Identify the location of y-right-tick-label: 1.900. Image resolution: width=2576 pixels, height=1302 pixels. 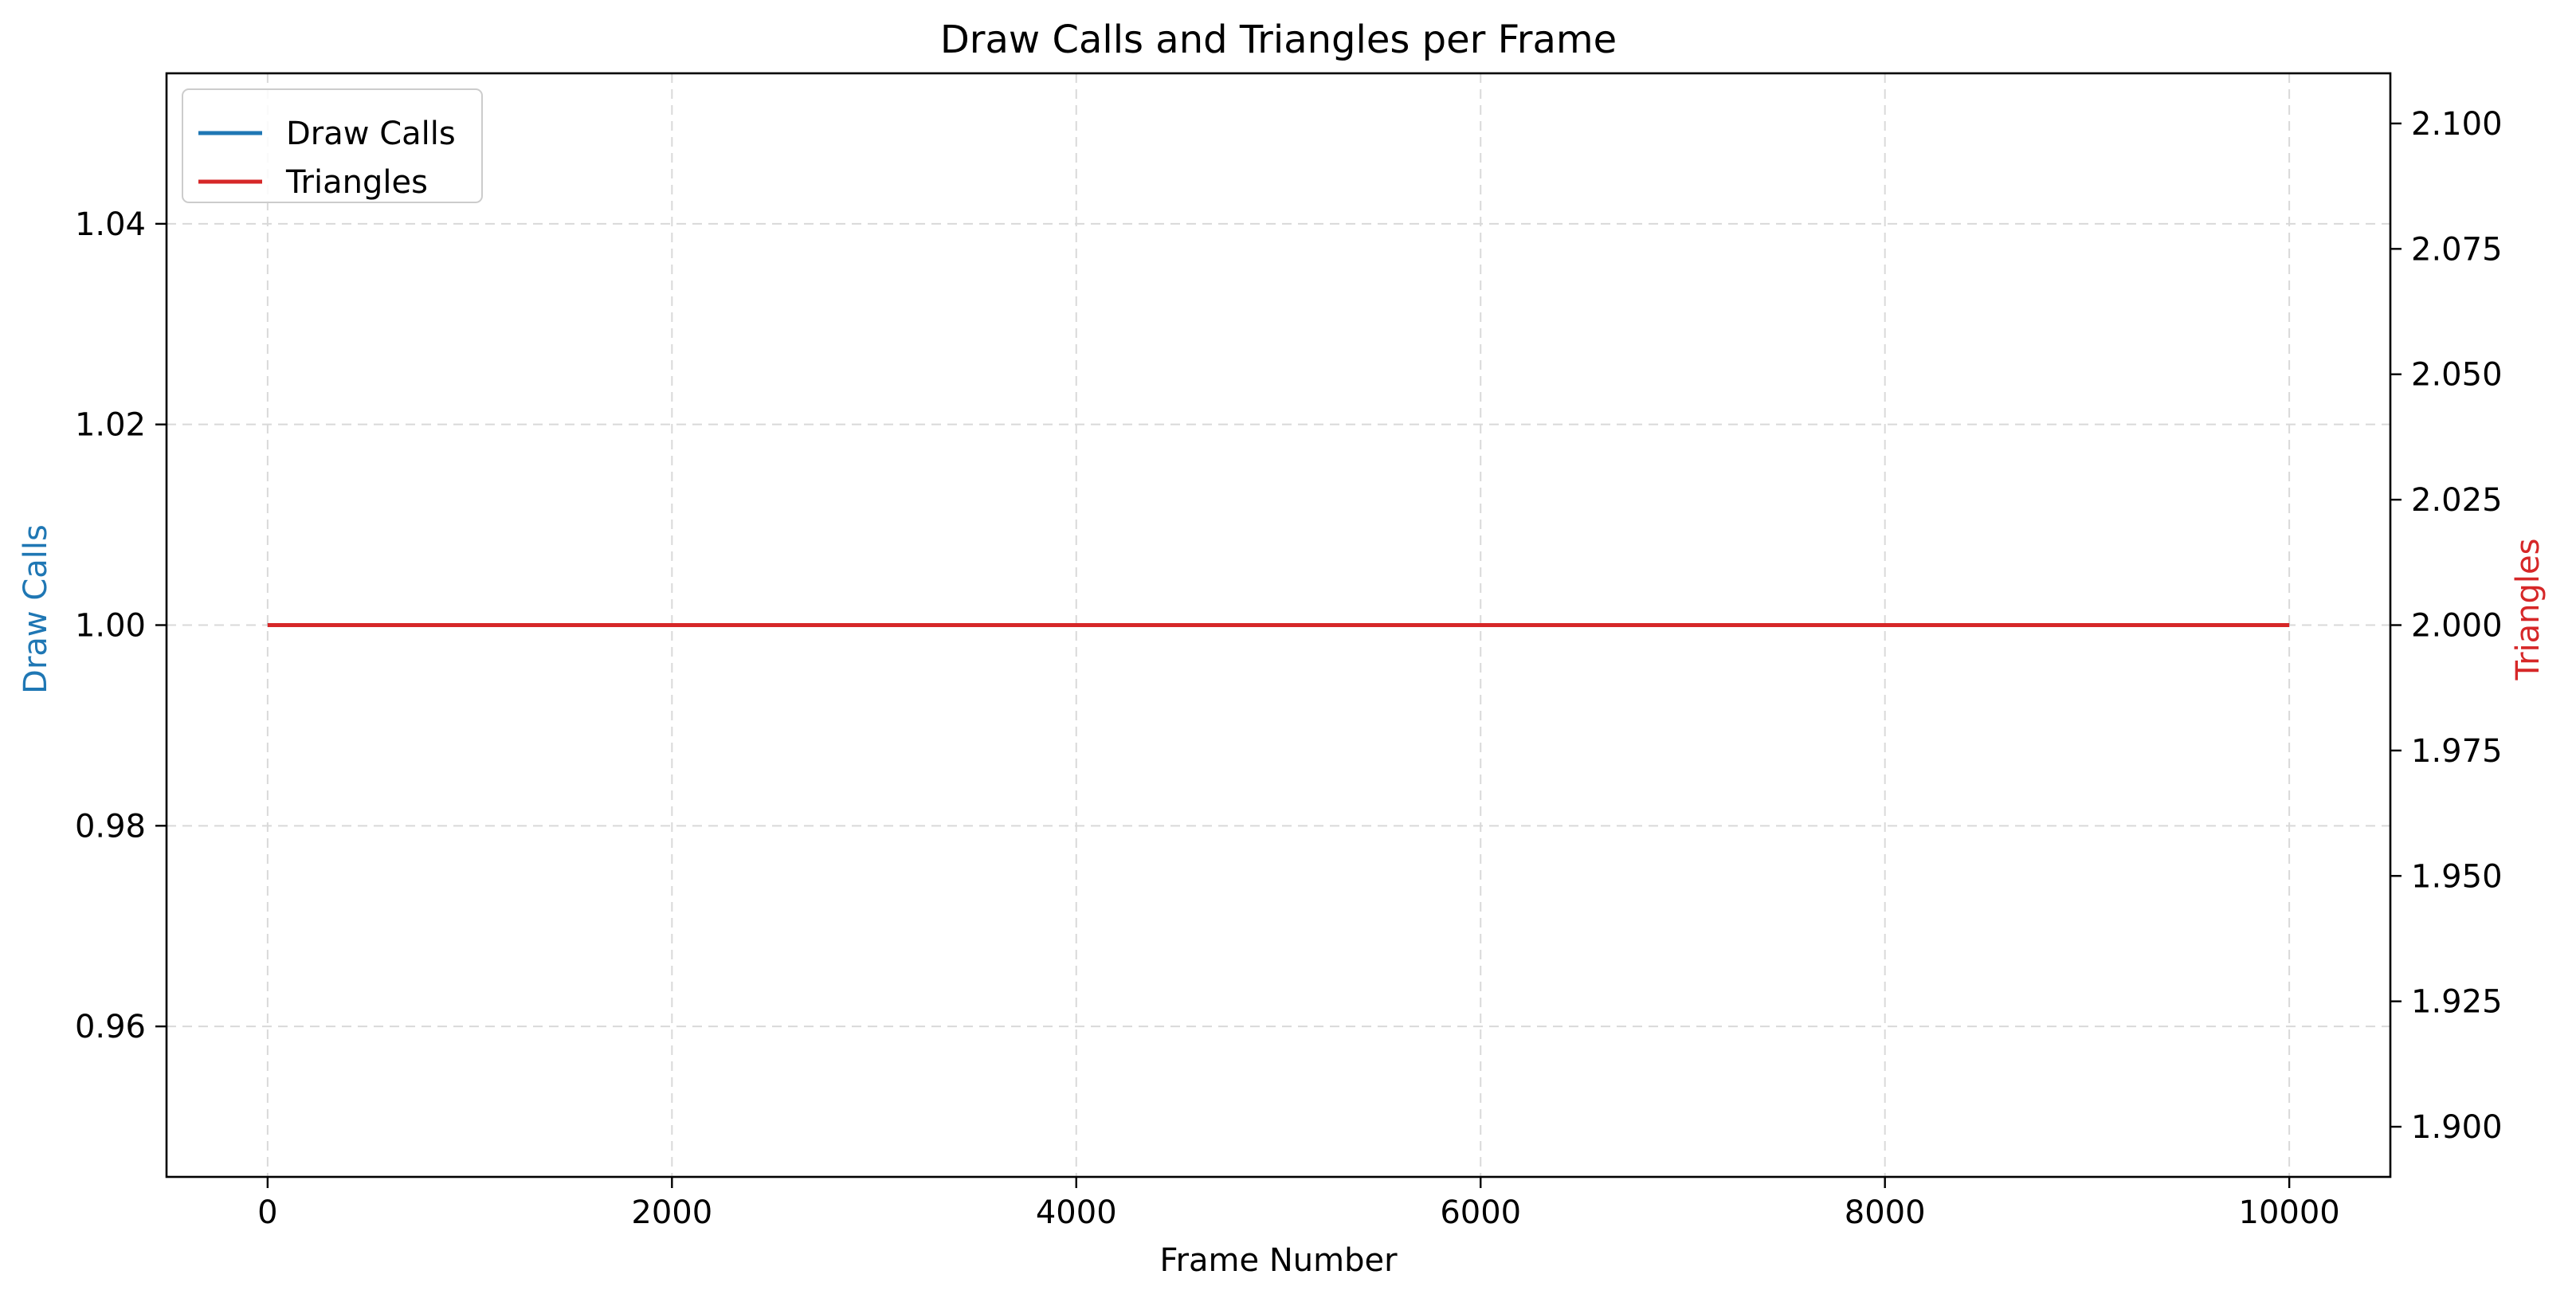
(2457, 1127).